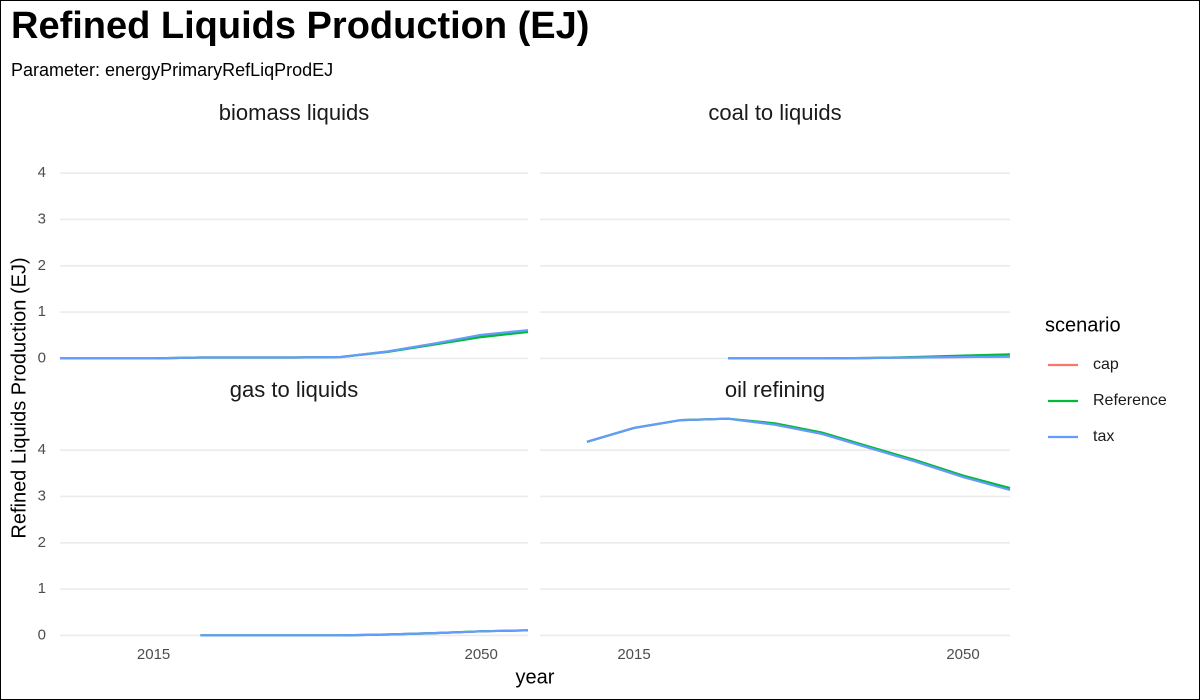 The width and height of the screenshot is (1200, 700). What do you see at coordinates (1103, 436) in the screenshot?
I see `legend-label-tax: tax` at bounding box center [1103, 436].